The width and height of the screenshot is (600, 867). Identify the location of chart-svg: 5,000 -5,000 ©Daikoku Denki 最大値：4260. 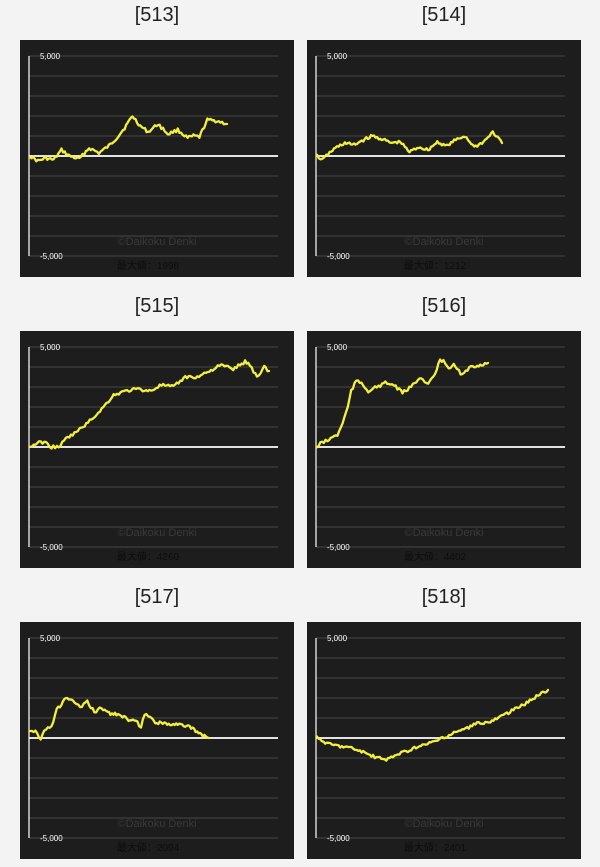
(153, 453).